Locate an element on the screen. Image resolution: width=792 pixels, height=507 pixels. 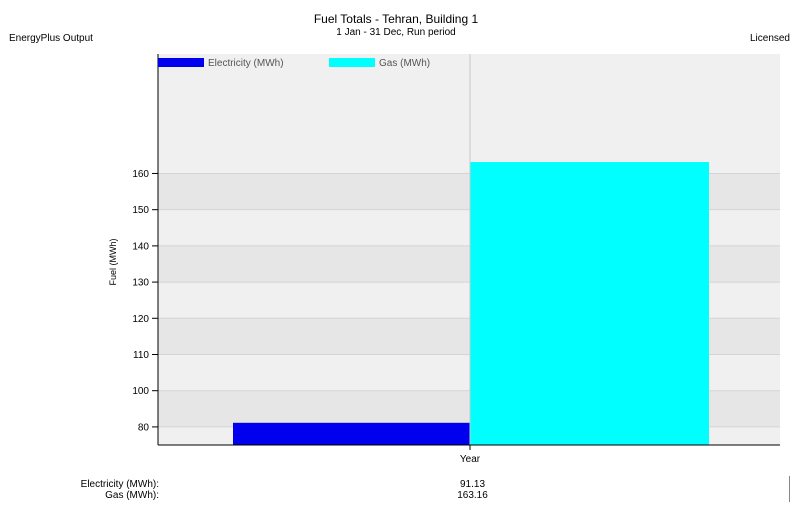
y-tick-label: 110 is located at coordinates (141, 355).